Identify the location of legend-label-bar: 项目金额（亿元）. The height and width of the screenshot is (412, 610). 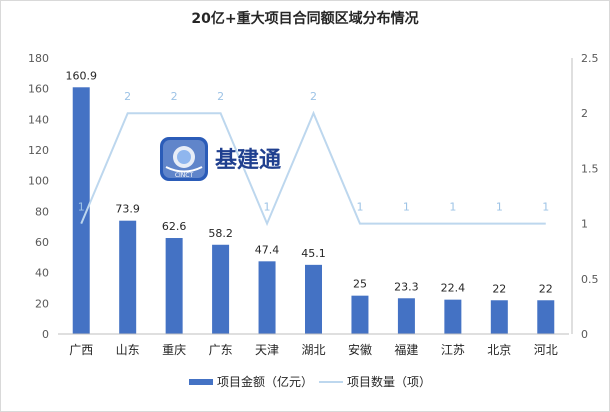
(265, 381).